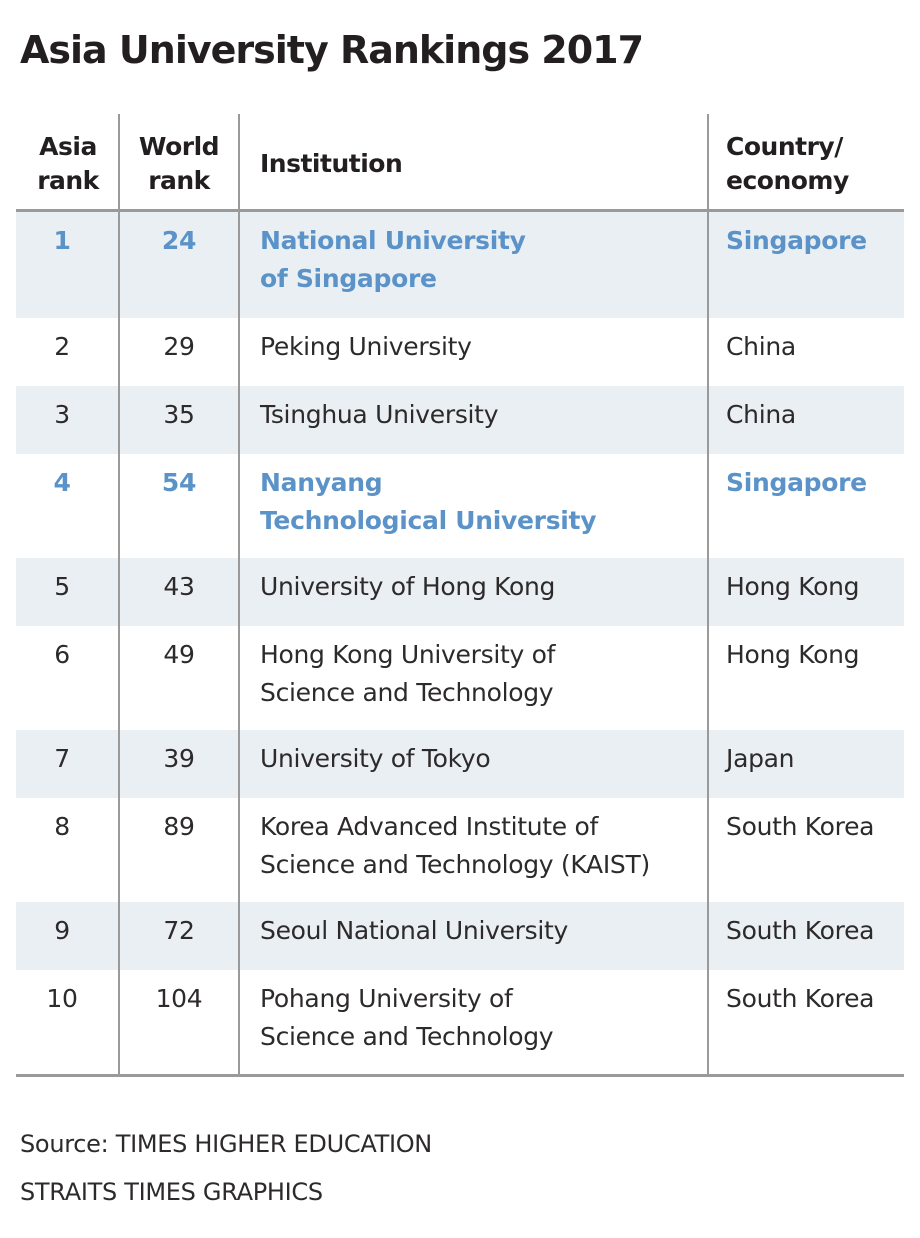  What do you see at coordinates (179, 180) in the screenshot?
I see `header-world-rank-line2: rank` at bounding box center [179, 180].